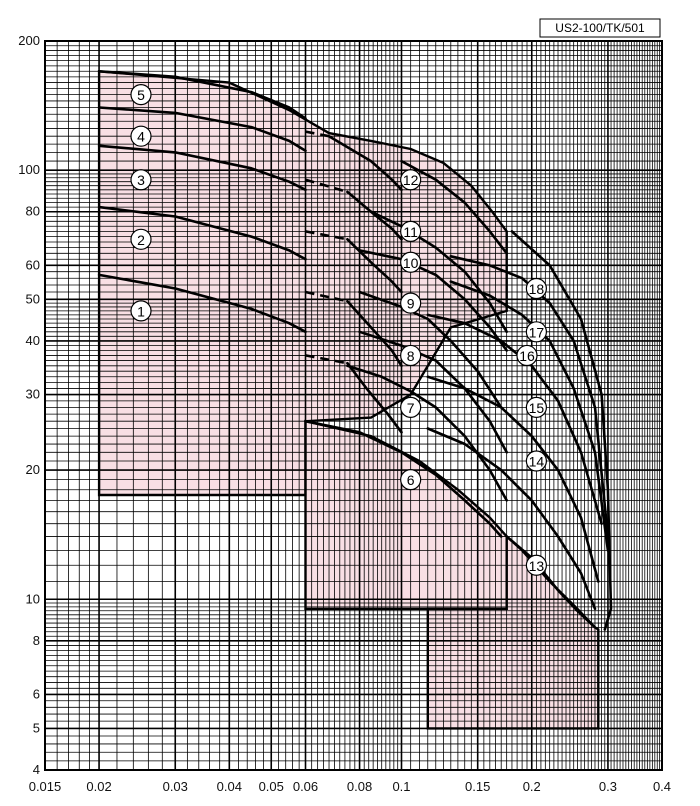  Describe the element at coordinates (532, 786) in the screenshot. I see `x-tick-label: 0.2` at that location.